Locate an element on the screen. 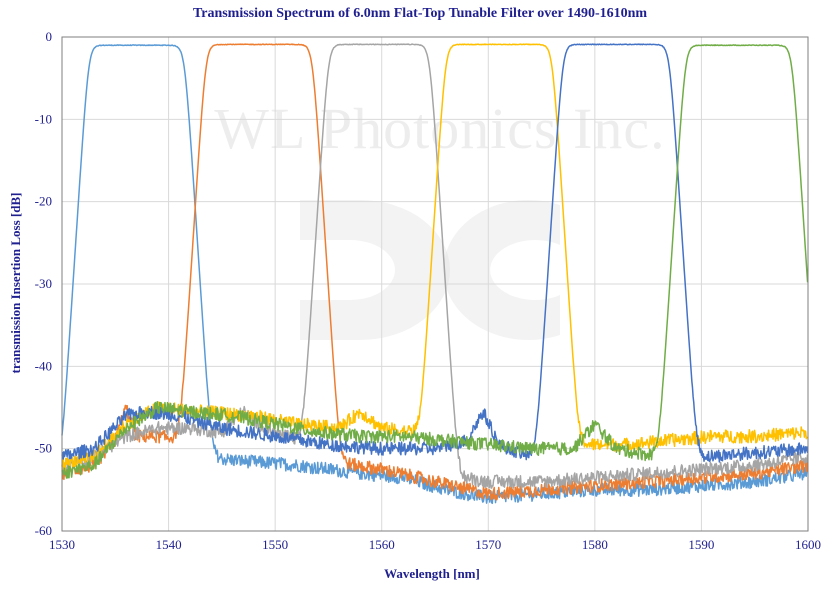 This screenshot has width=840, height=591. y-axis-title: transmission Insertion Loss [dB] is located at coordinates (15, 283).